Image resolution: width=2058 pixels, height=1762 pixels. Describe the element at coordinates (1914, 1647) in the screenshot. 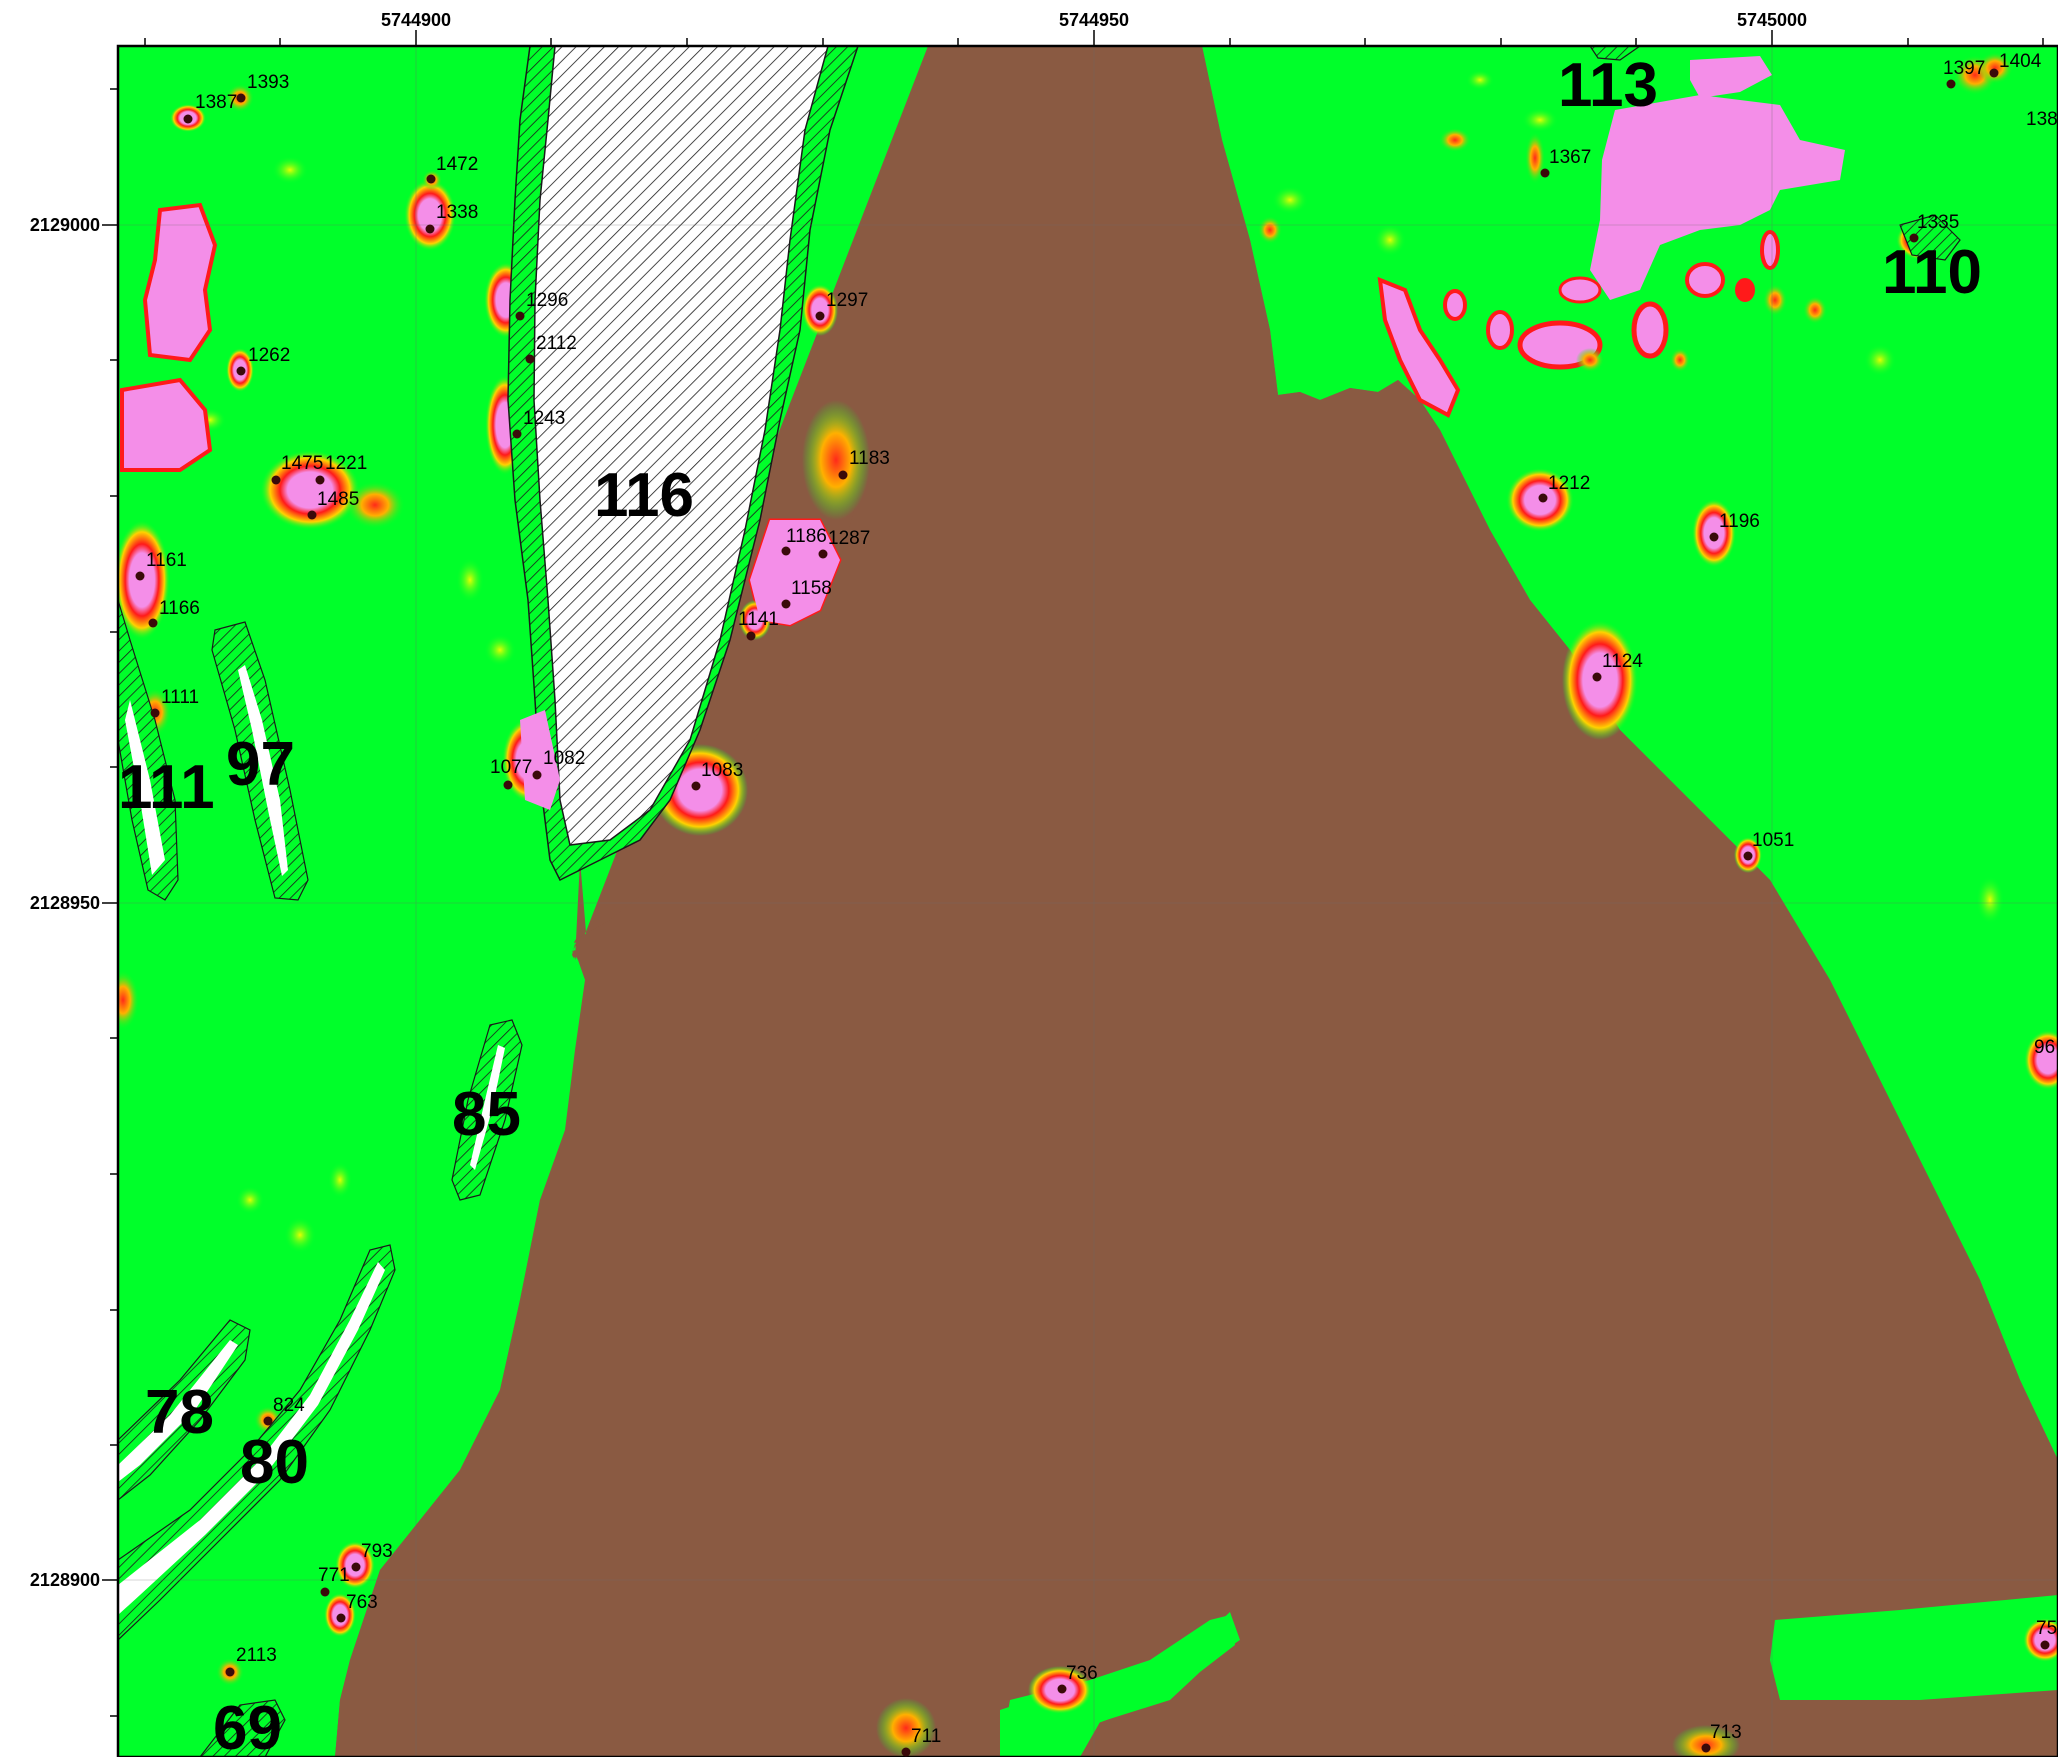

I see `bottom-right-green-patch` at that location.